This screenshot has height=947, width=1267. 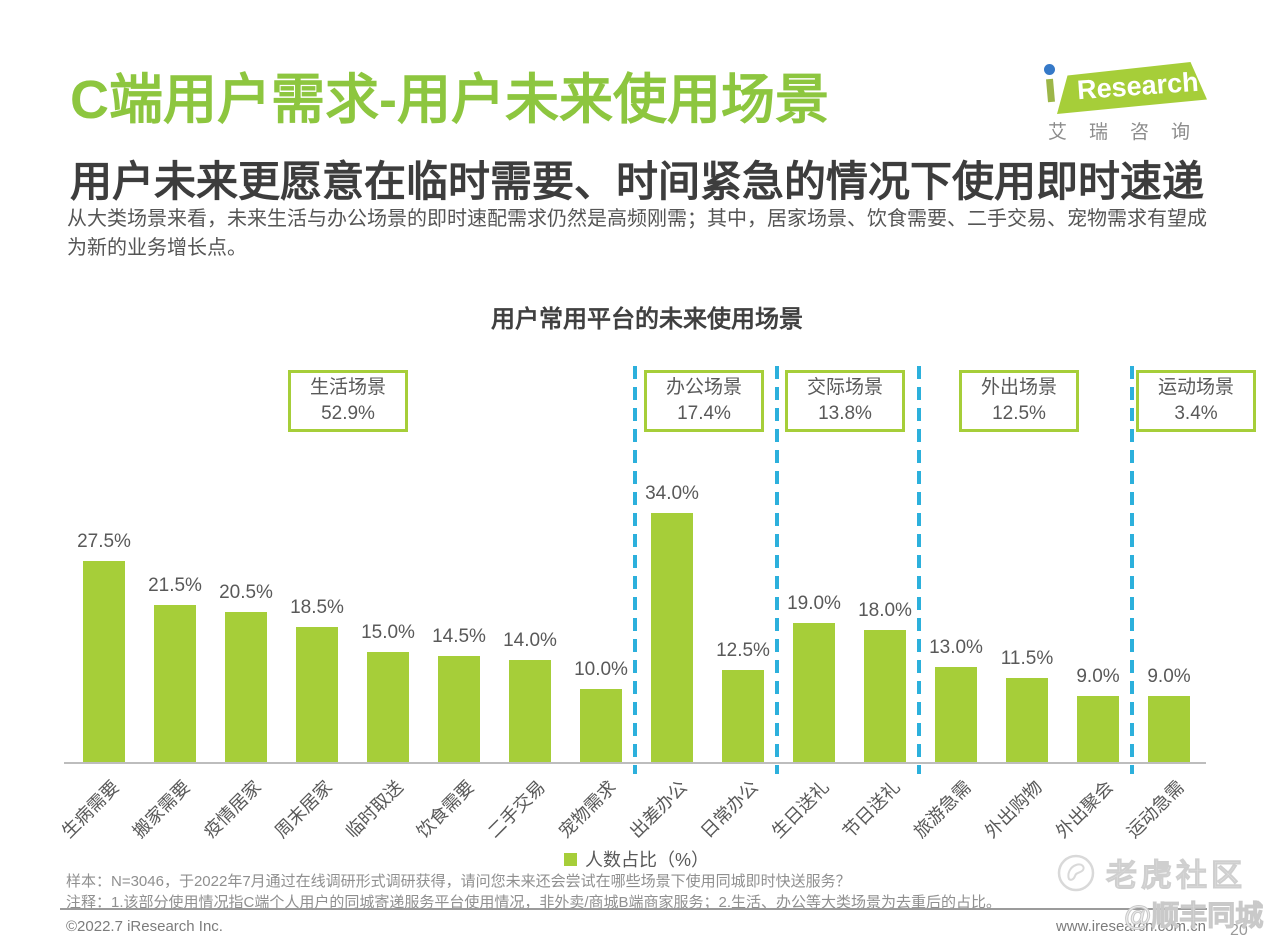 I want to click on group-share: 52.9%, so click(x=348, y=413).